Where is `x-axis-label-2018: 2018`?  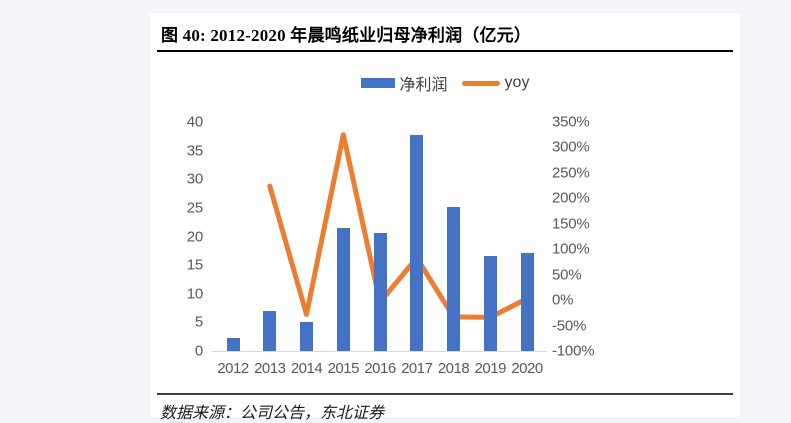 x-axis-label-2018: 2018 is located at coordinates (453, 368).